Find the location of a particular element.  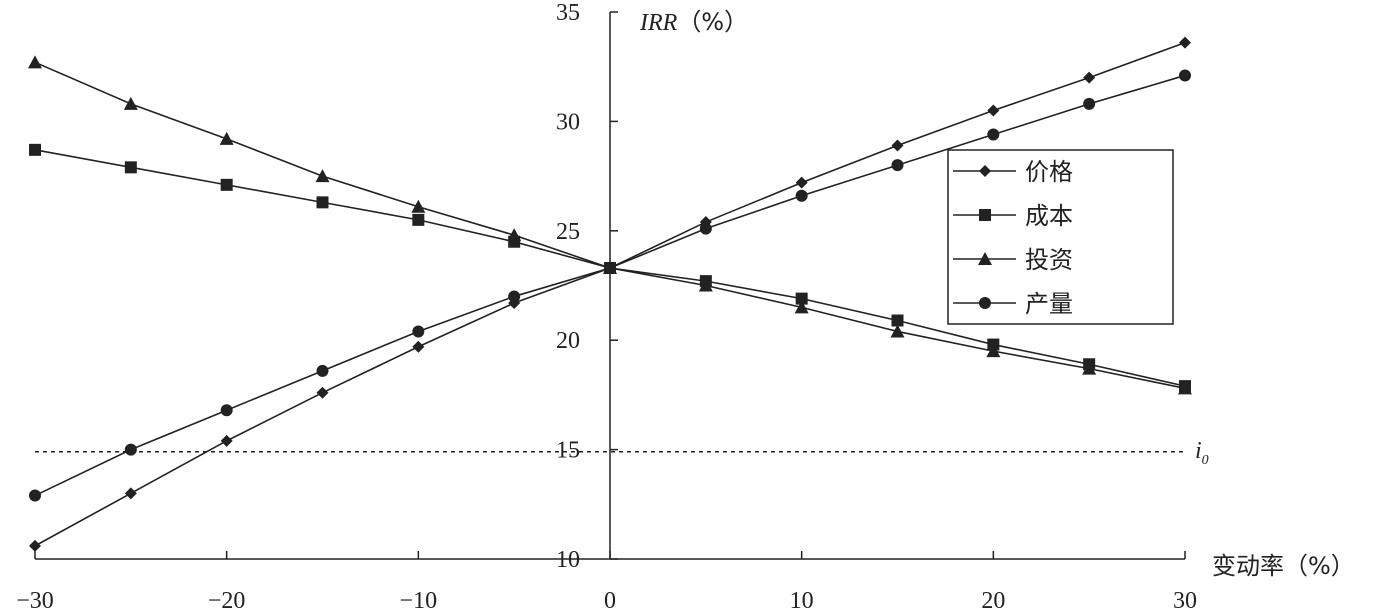

x-tick-label: 0 is located at coordinates (610, 600).